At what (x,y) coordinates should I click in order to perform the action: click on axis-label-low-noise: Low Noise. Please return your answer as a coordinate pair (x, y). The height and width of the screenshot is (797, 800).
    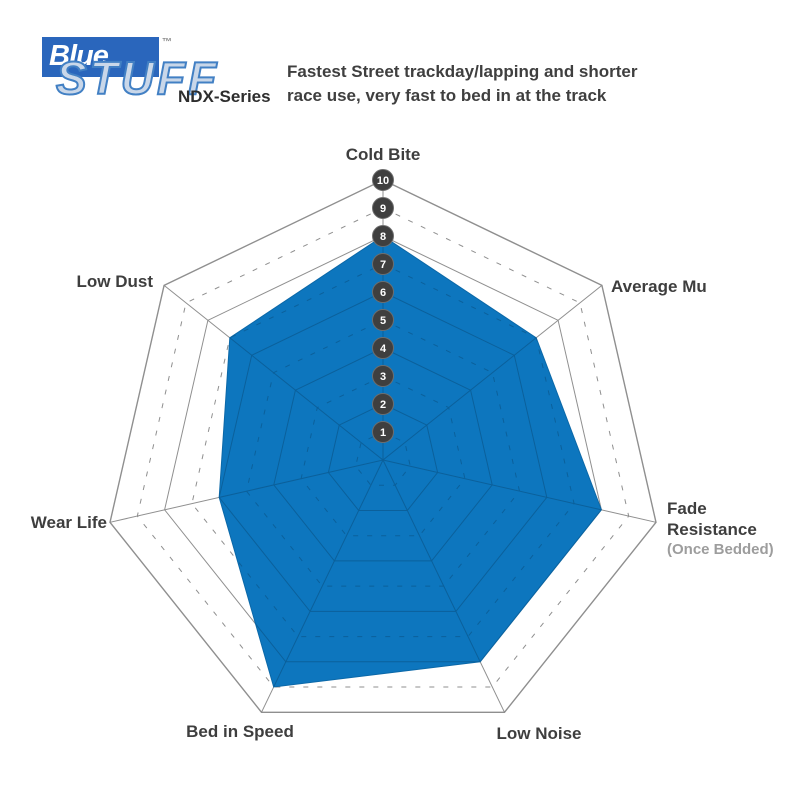
    Looking at the image, I should click on (539, 733).